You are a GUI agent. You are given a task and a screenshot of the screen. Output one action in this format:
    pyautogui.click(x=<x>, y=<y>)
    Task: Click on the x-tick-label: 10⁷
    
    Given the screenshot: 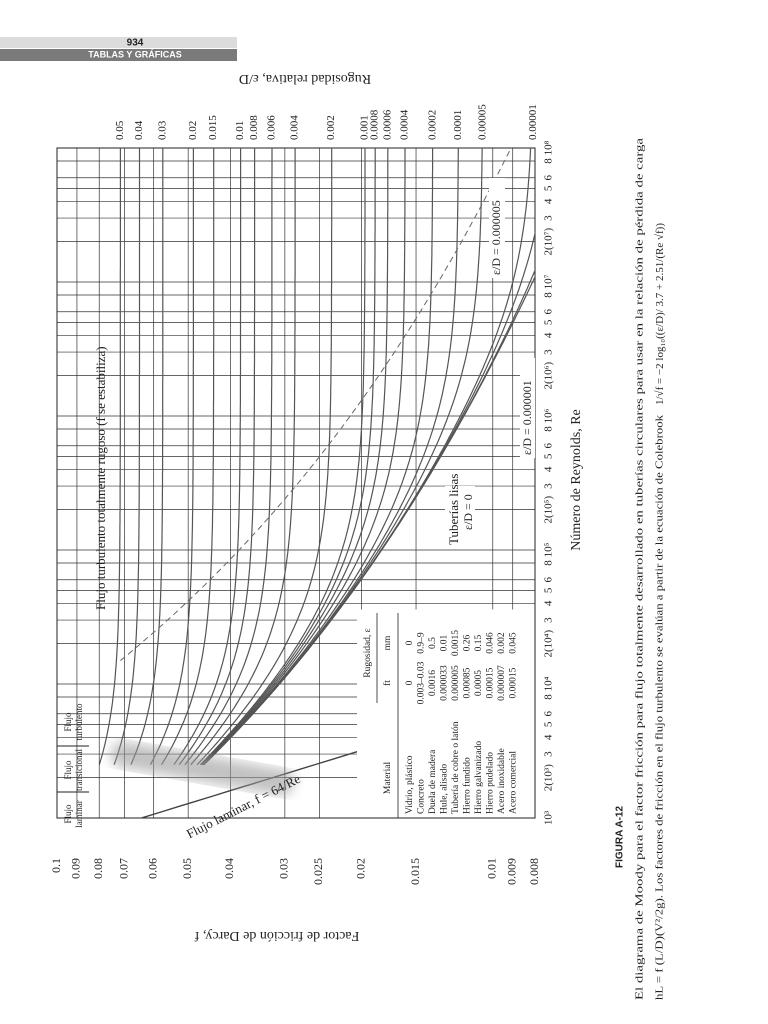 What is the action you would take?
    pyautogui.click(x=549, y=281)
    